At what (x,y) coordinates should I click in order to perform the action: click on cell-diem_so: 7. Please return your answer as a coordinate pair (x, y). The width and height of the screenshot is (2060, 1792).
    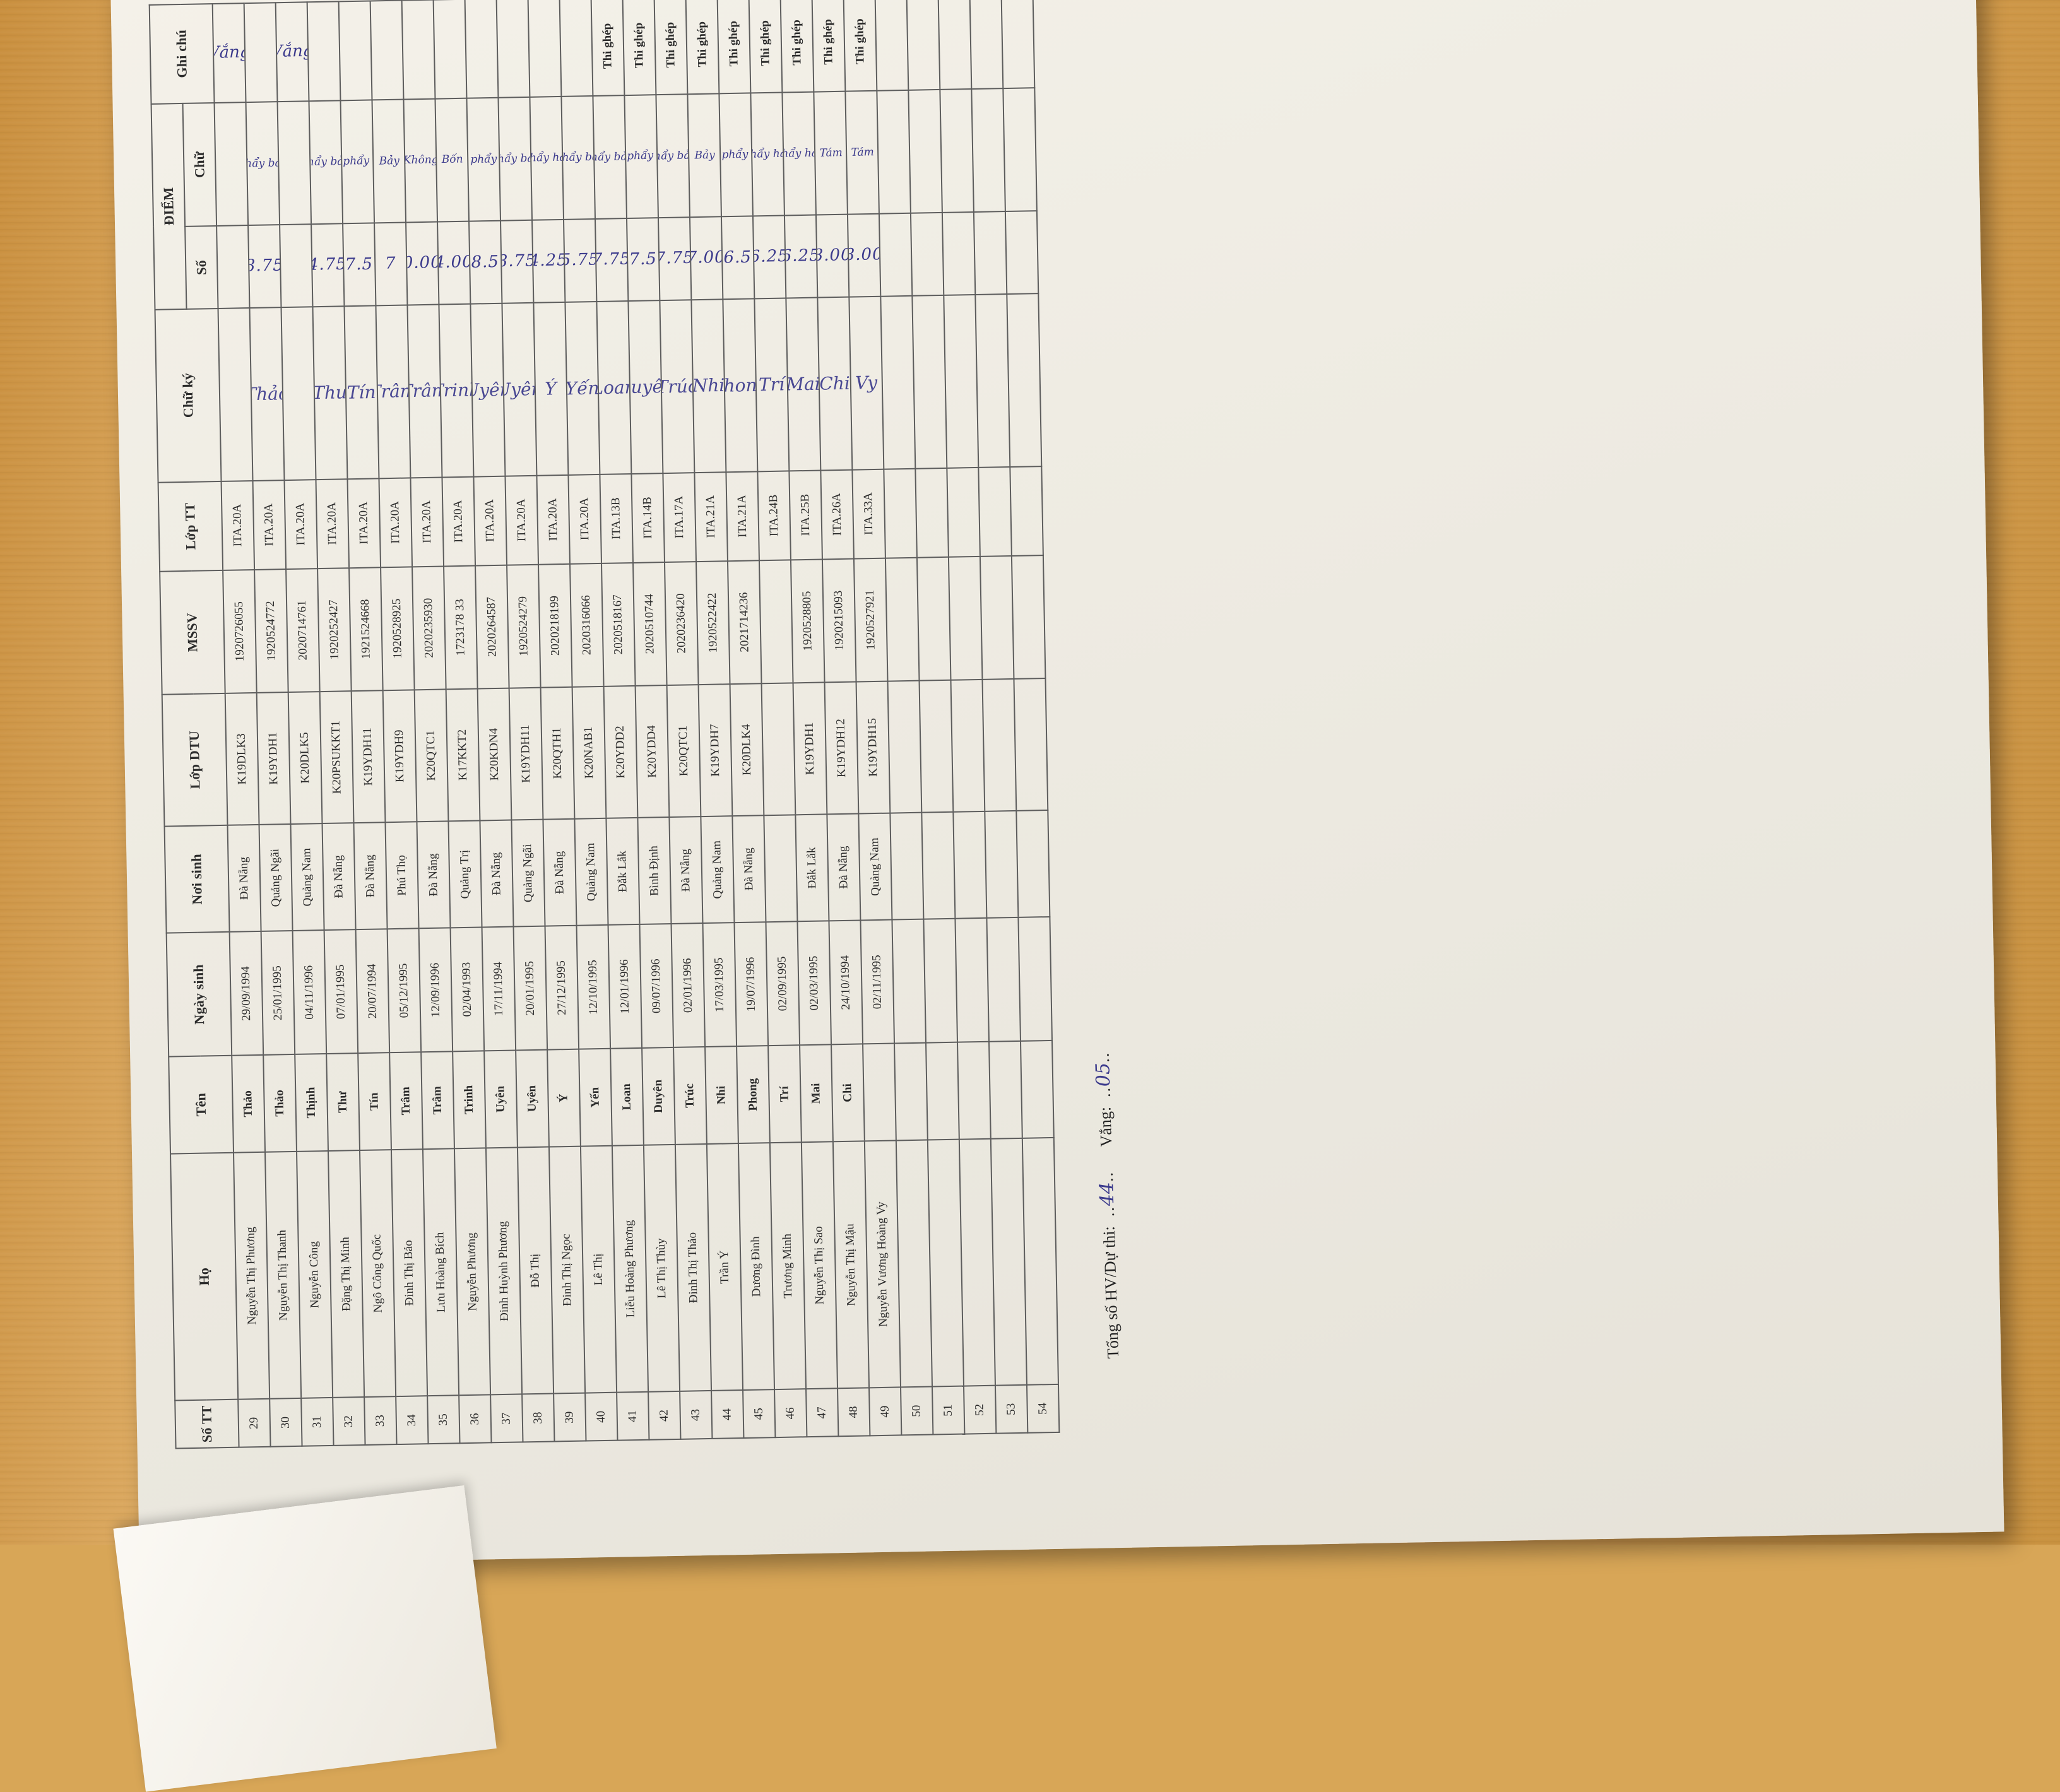
    Looking at the image, I should click on (391, 264).